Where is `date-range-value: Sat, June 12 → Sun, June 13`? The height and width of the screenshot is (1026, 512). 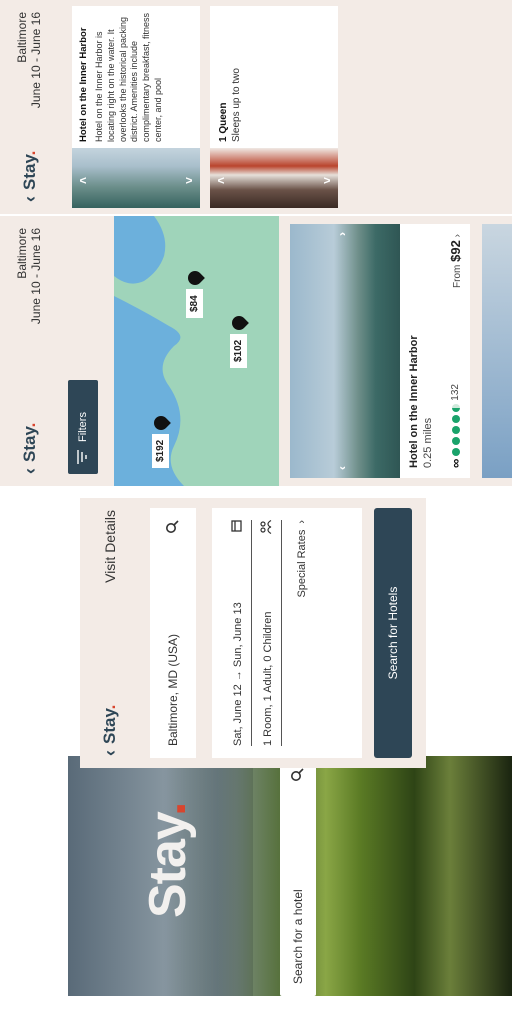 date-range-value: Sat, June 12 → Sun, June 13 is located at coordinates (237, 674).